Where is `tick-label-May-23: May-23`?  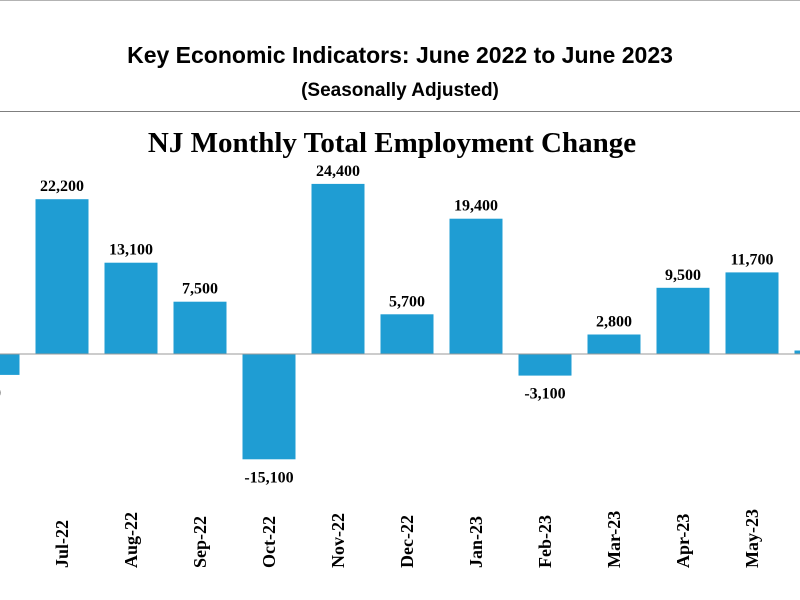 tick-label-May-23: May-23 is located at coordinates (752, 538).